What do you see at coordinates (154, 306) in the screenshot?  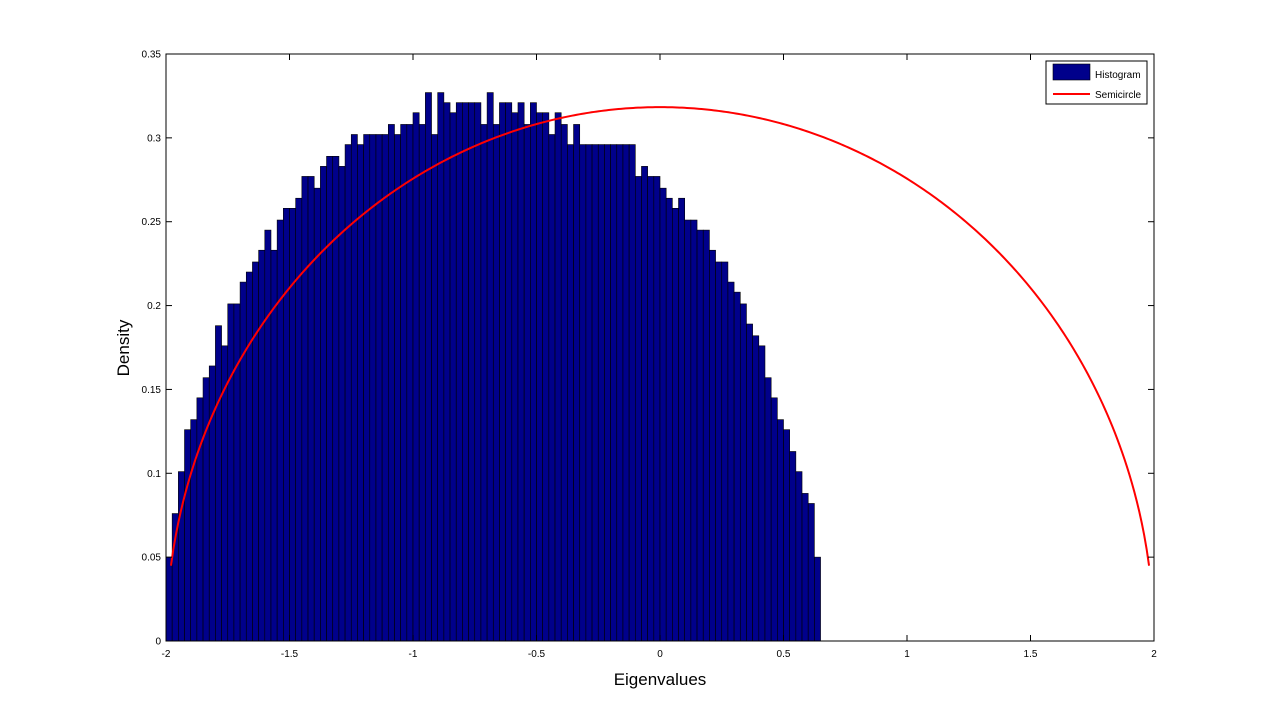 I see `y-tick-label: 0.2` at bounding box center [154, 306].